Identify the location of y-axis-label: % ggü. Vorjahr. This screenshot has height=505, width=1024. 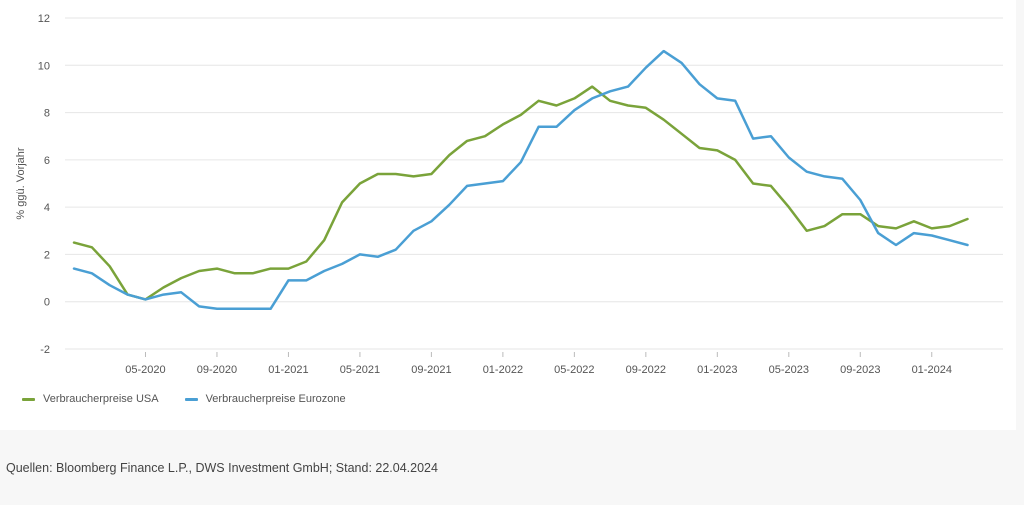
(21, 183).